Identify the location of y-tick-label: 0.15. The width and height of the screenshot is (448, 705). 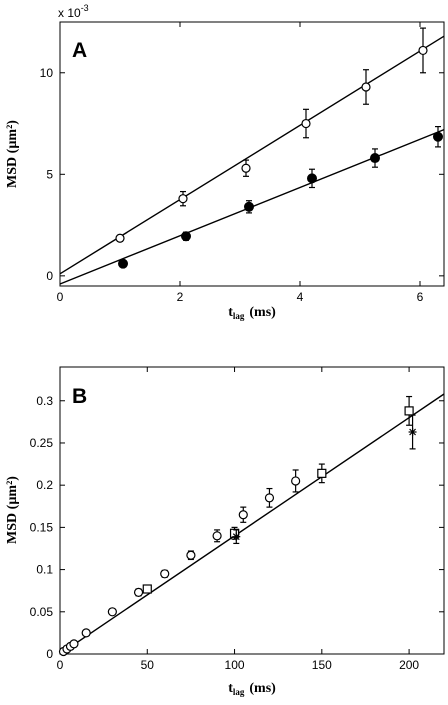
(42, 527).